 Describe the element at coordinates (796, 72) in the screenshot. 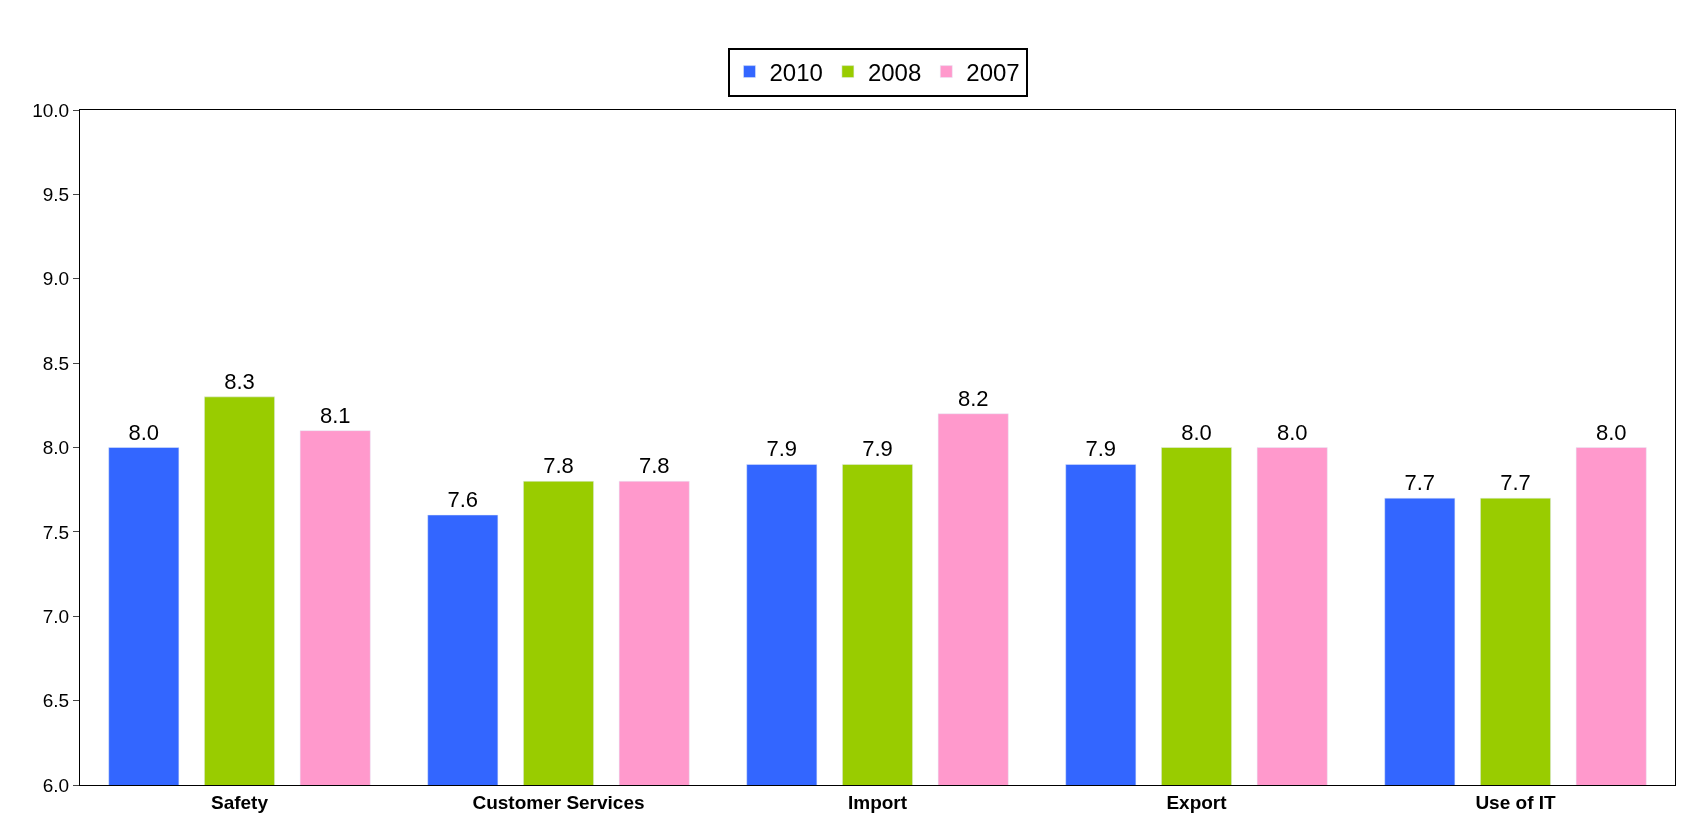

I see `legend-label: 2010` at that location.